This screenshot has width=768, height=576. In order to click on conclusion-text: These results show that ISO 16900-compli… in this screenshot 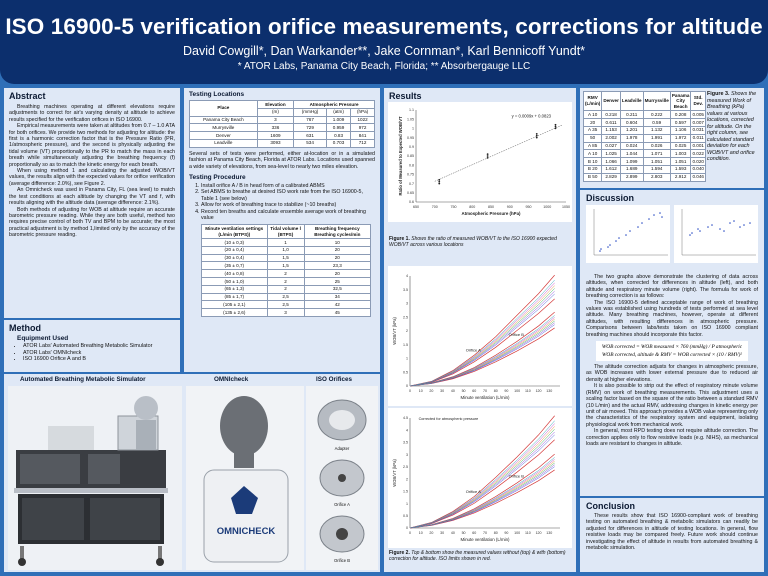, I will do `click(672, 532)`.